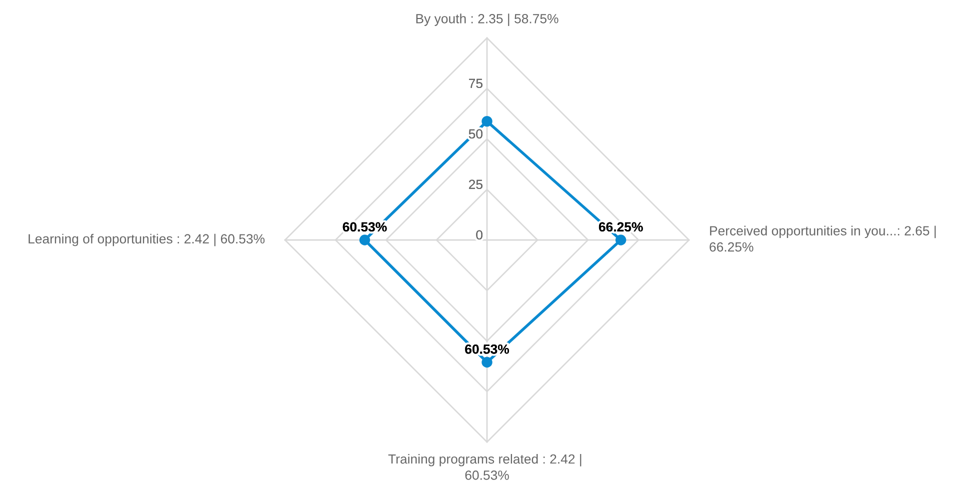  What do you see at coordinates (485, 467) in the screenshot?
I see `spoke-label: Training programs related : 2.42 | 60.53%` at bounding box center [485, 467].